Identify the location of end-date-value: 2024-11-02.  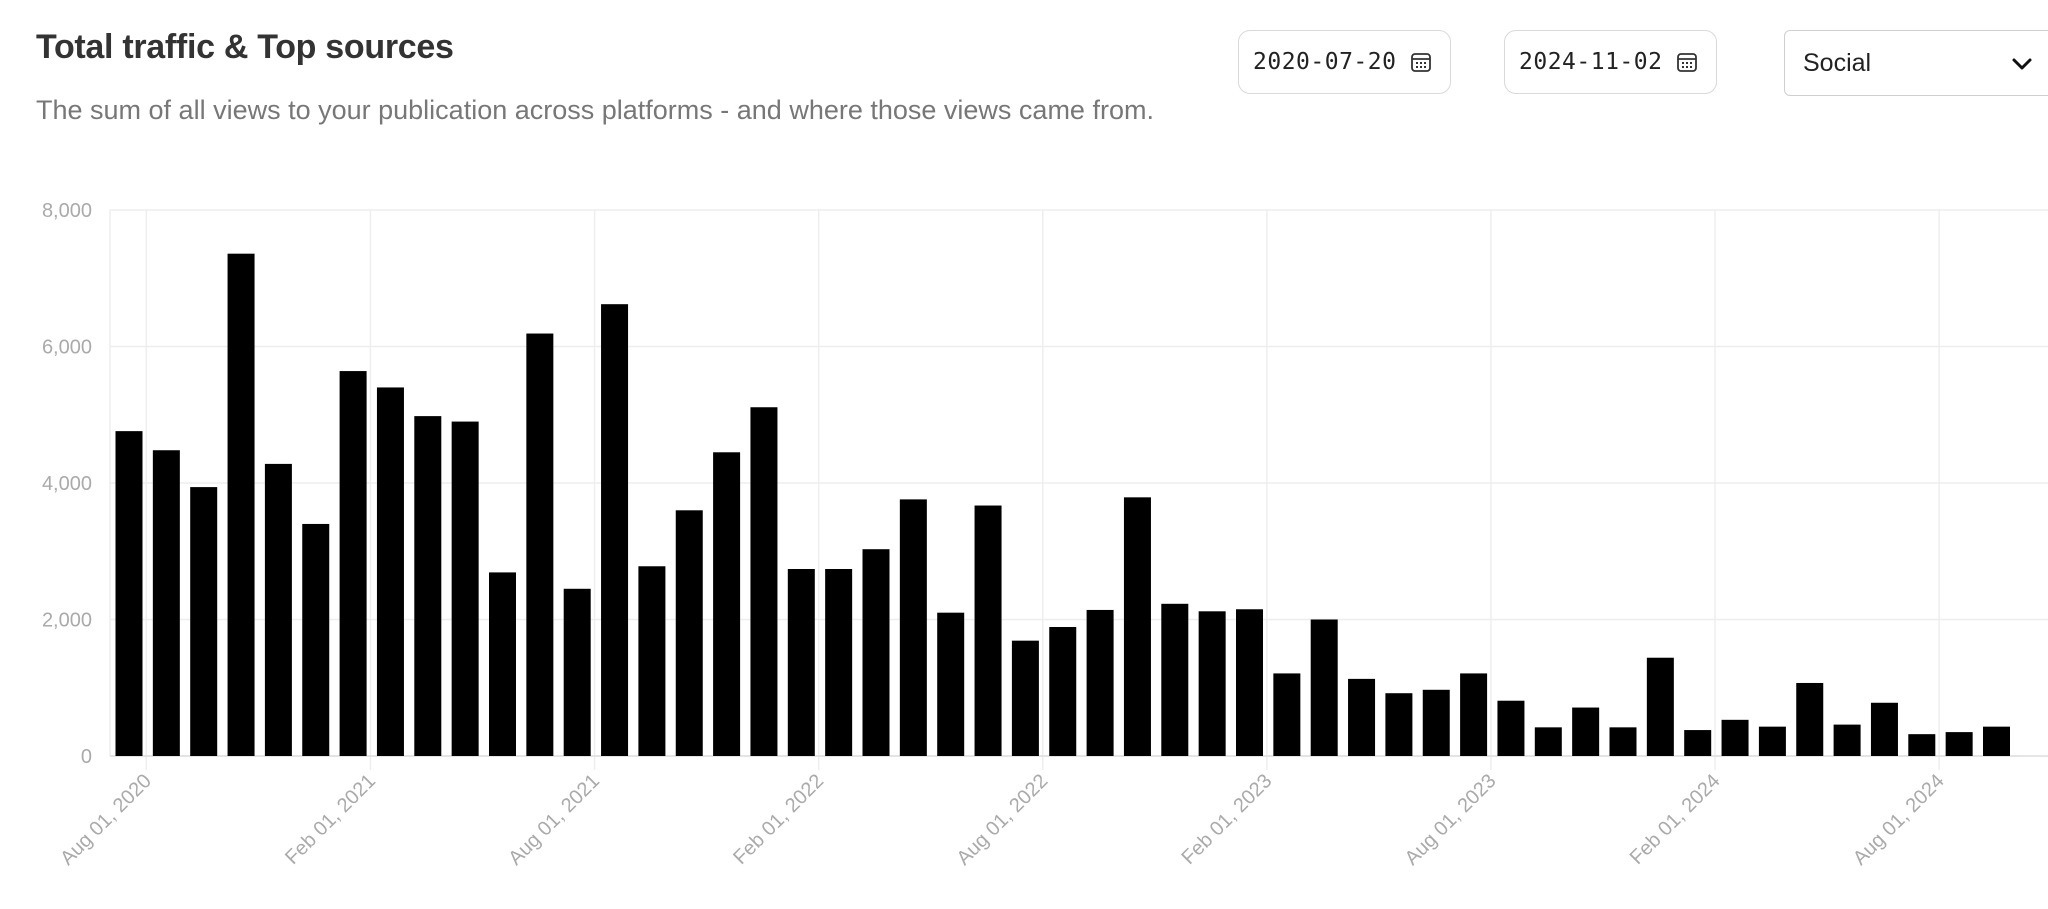
(1591, 62).